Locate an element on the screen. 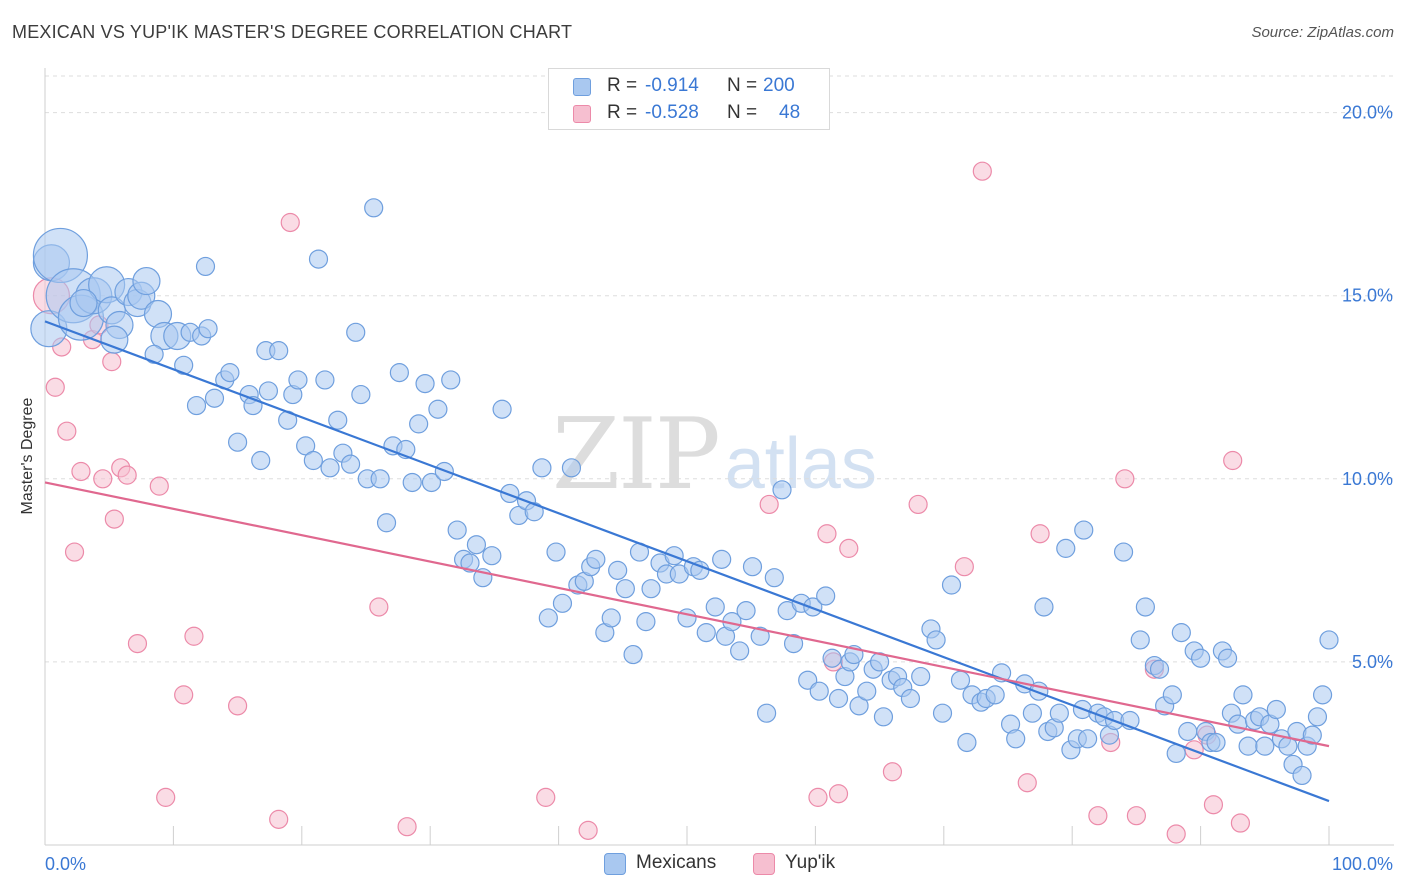 This screenshot has height=892, width=1406. y-tick-label: 10.0% is located at coordinates (1367, 479).